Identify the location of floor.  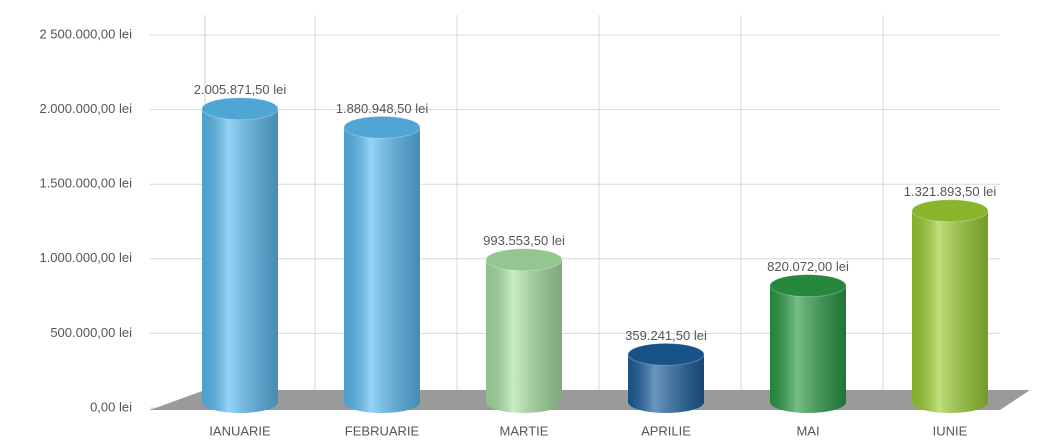
(590, 400).